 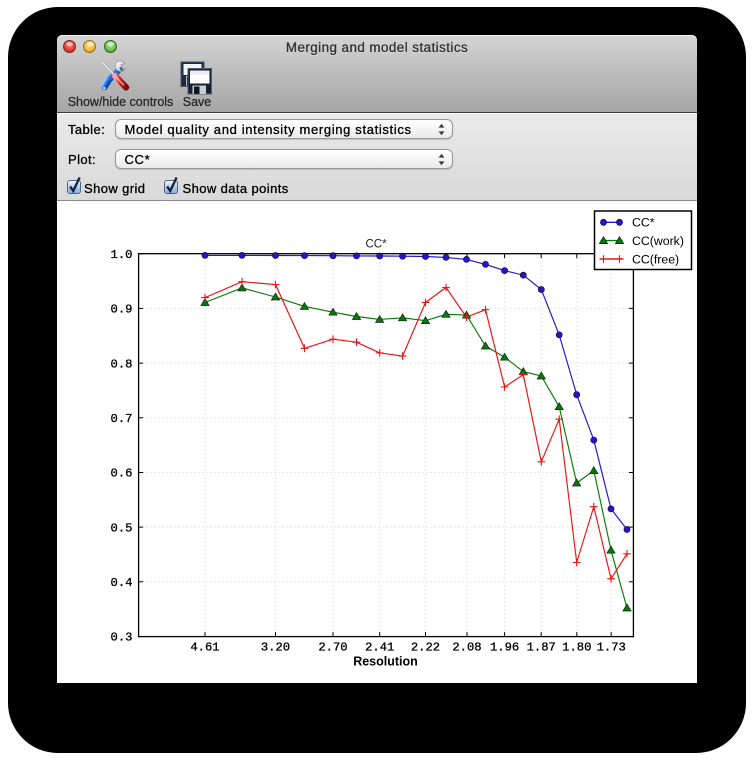 I want to click on svg-text: CC(work), so click(x=658, y=241).